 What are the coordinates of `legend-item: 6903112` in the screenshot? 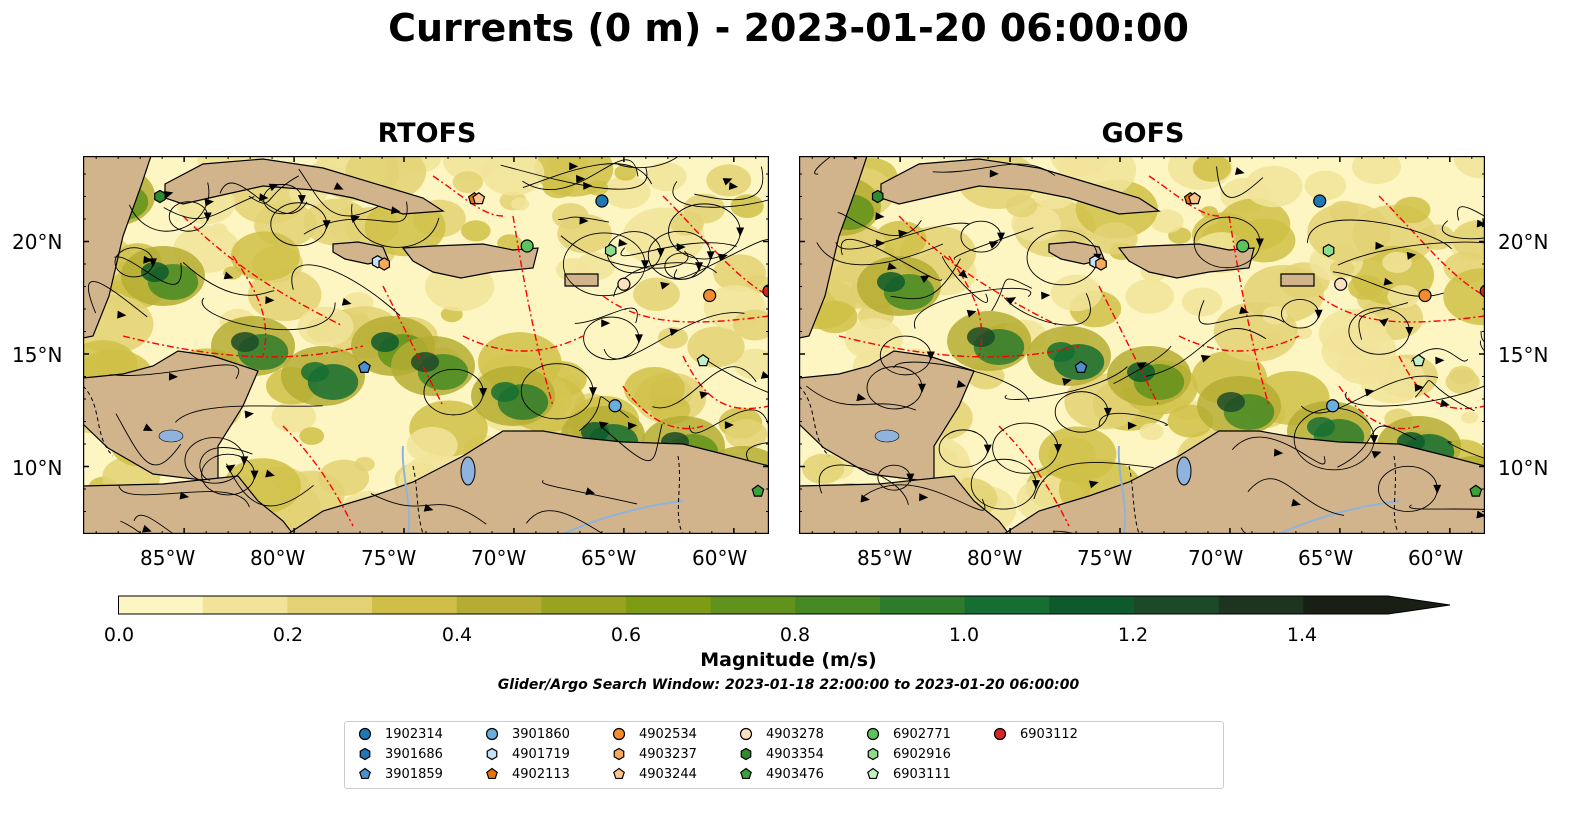 It's located at (1035, 734).